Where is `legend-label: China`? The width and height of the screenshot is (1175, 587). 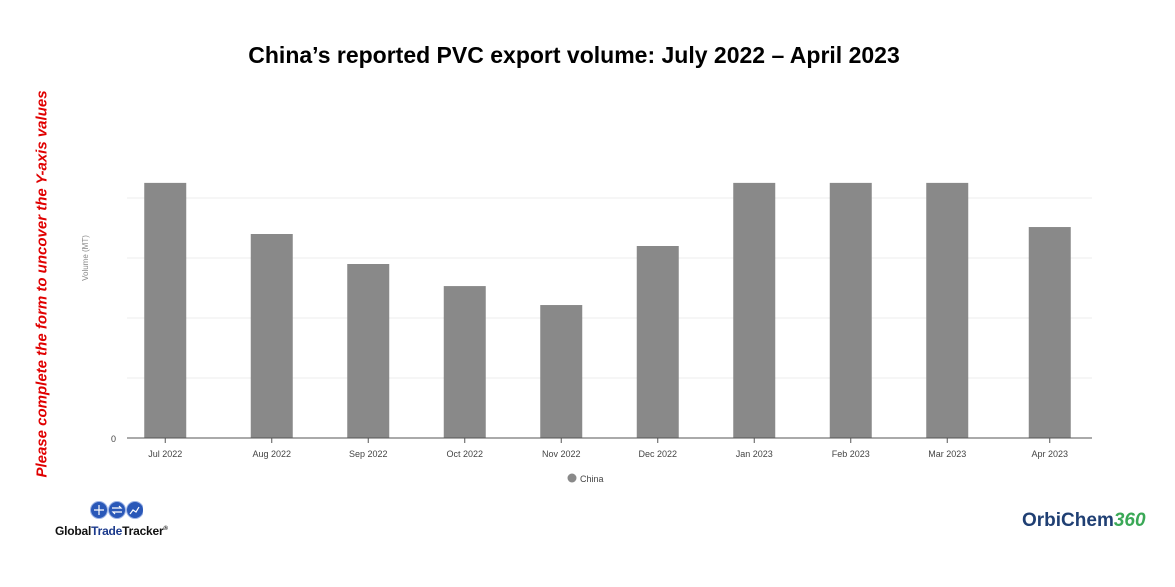 legend-label: China is located at coordinates (592, 479).